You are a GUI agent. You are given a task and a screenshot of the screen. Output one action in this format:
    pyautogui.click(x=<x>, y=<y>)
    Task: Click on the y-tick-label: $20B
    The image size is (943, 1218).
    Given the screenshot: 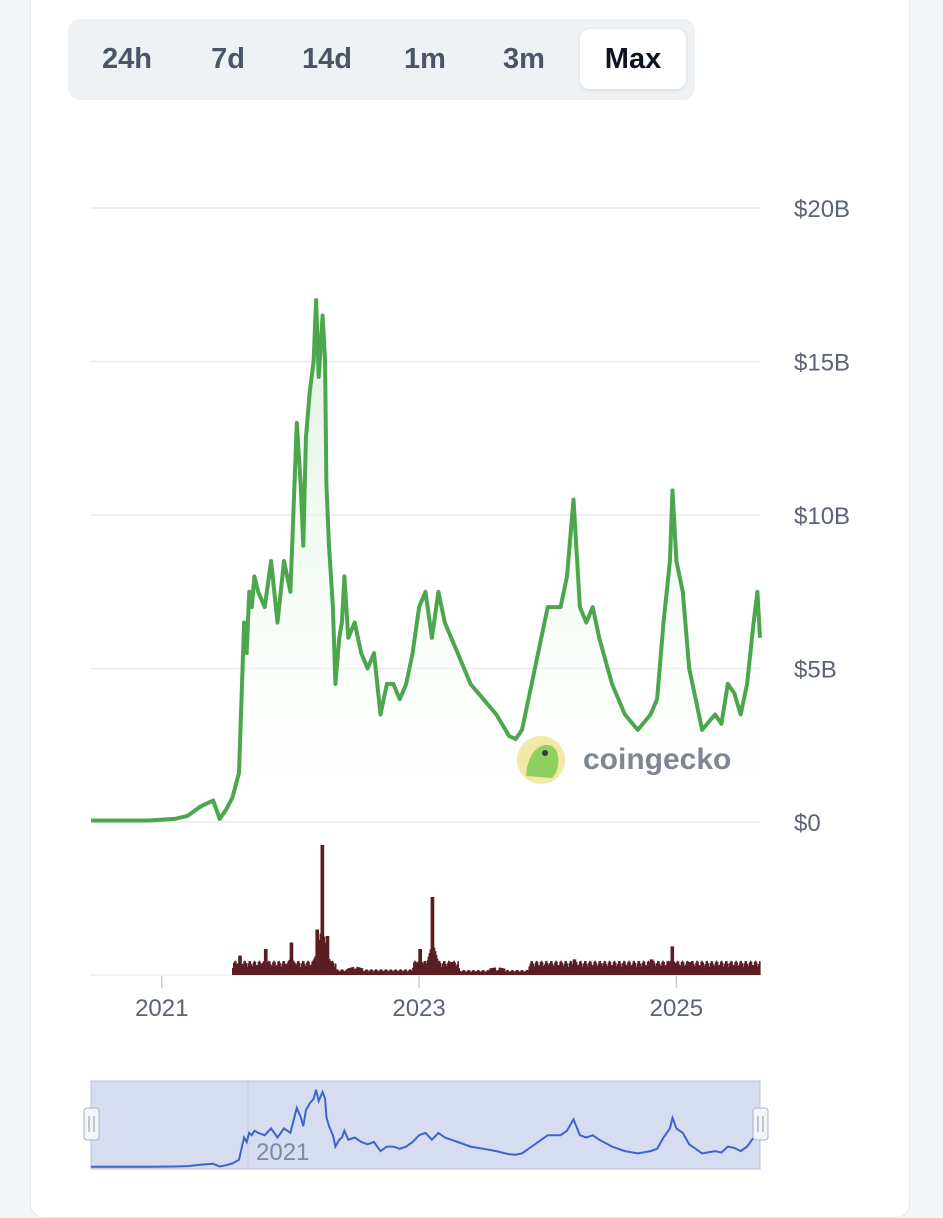 What is the action you would take?
    pyautogui.click(x=822, y=209)
    